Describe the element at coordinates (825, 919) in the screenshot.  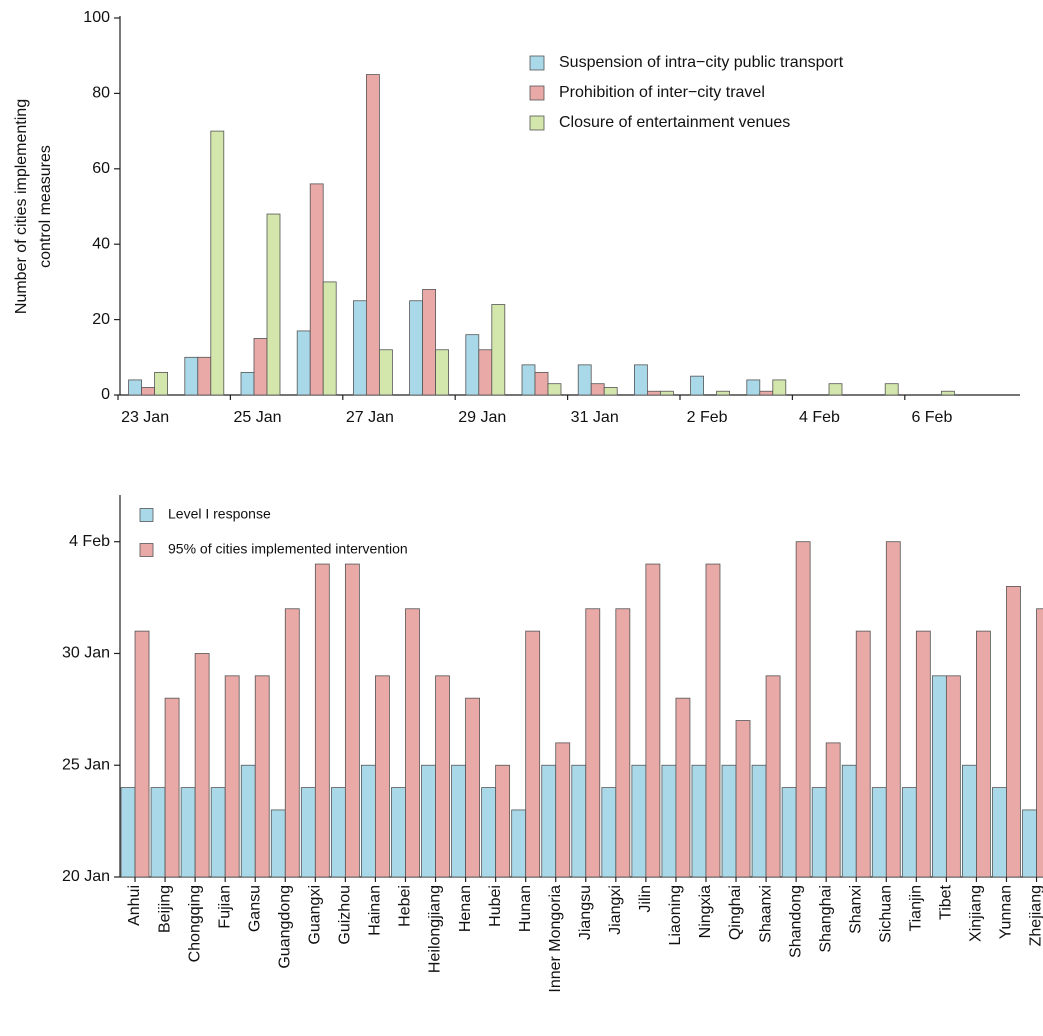
I see `x-tick-label: Shanghai` at that location.